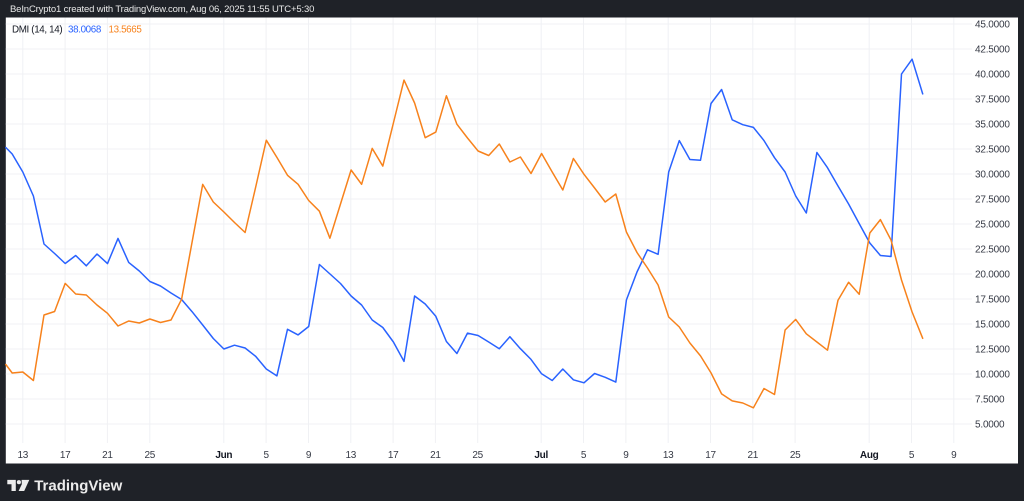  I want to click on svg-text: 15.0000, so click(992, 325).